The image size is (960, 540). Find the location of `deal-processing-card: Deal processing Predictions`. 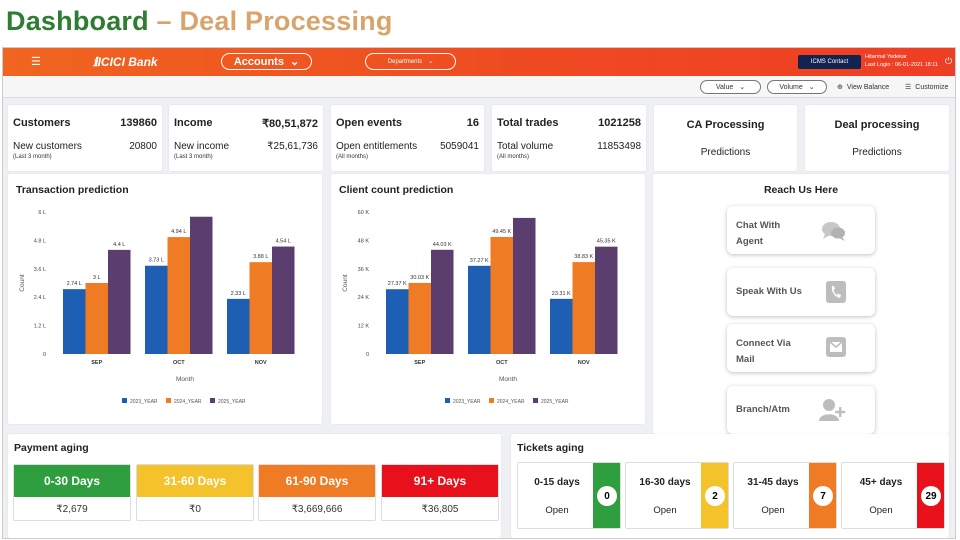

deal-processing-card: Deal processing Predictions is located at coordinates (877, 138).